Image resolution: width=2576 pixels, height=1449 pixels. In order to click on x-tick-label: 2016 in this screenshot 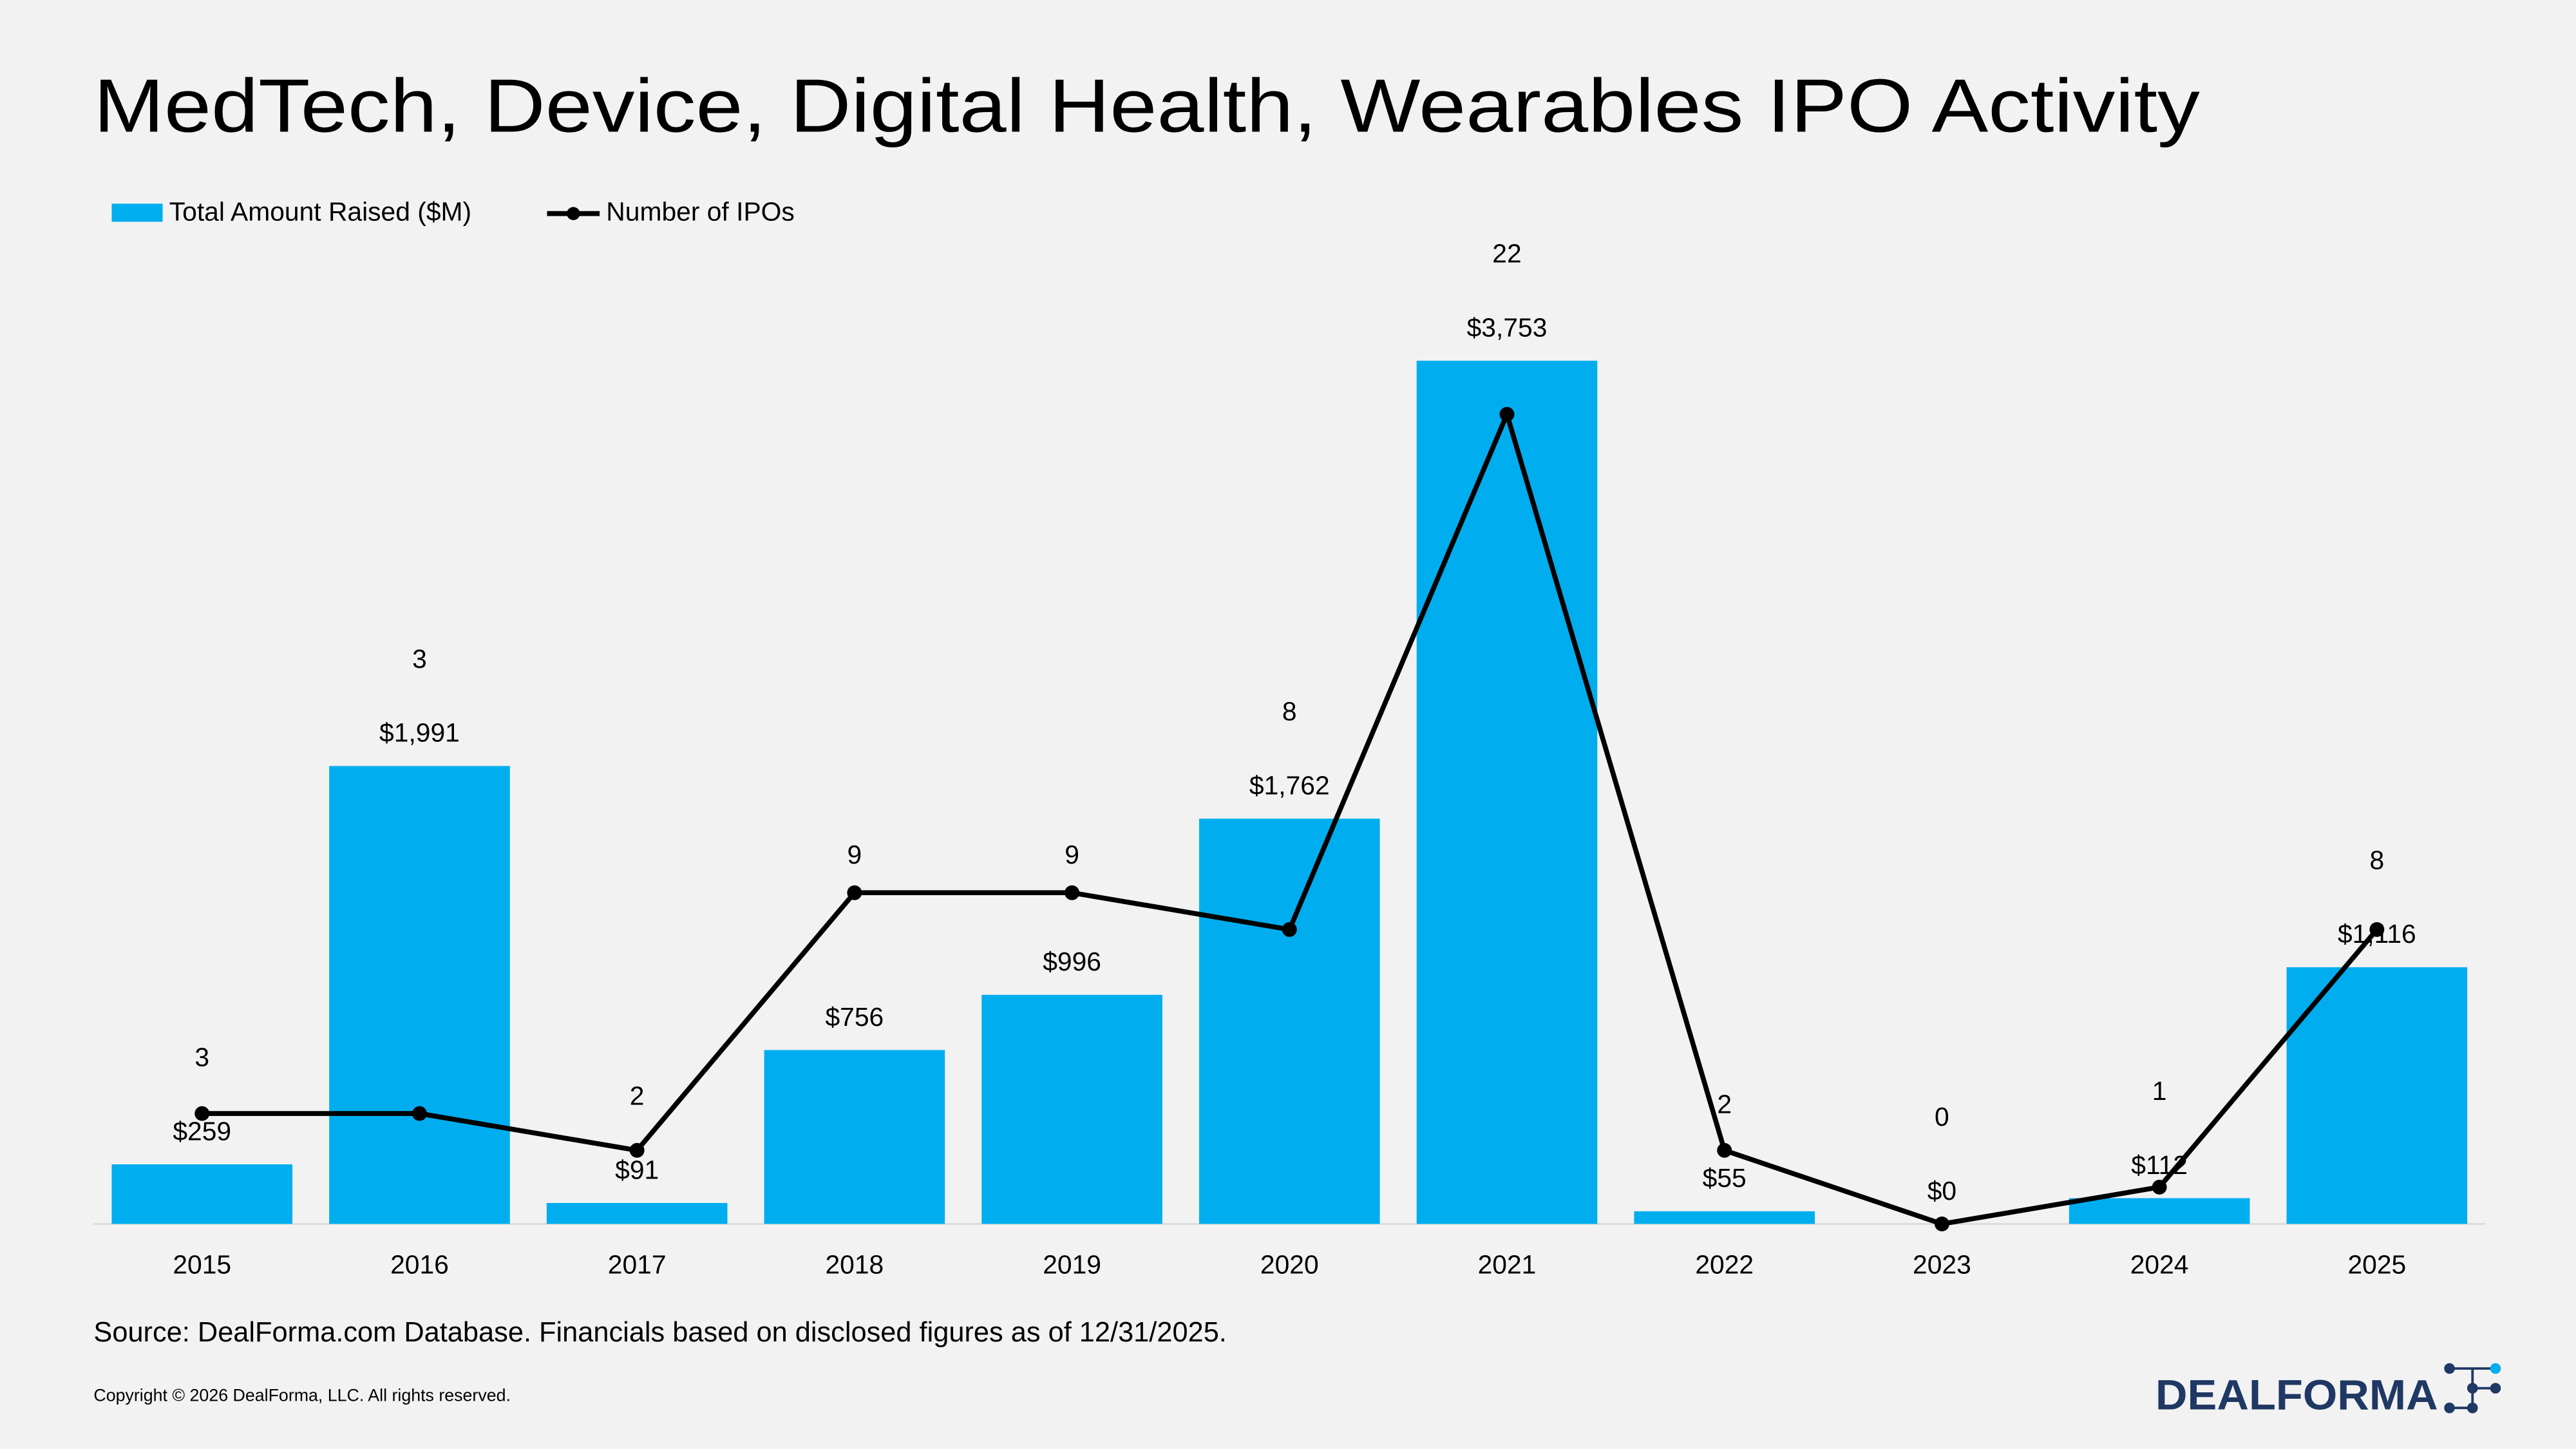, I will do `click(419, 1265)`.